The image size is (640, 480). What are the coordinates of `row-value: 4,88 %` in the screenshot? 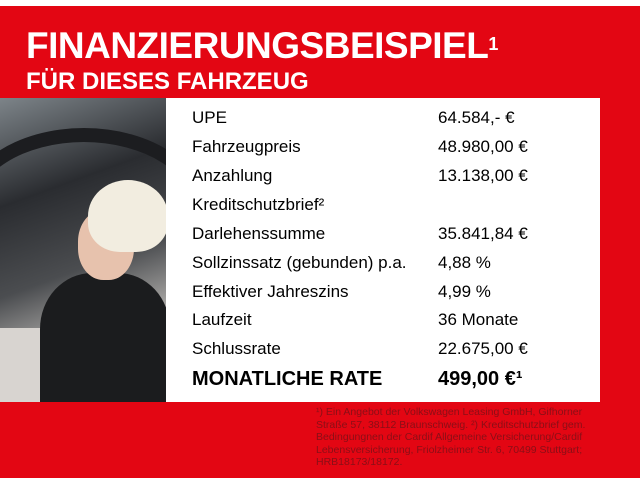 It's located at (464, 262).